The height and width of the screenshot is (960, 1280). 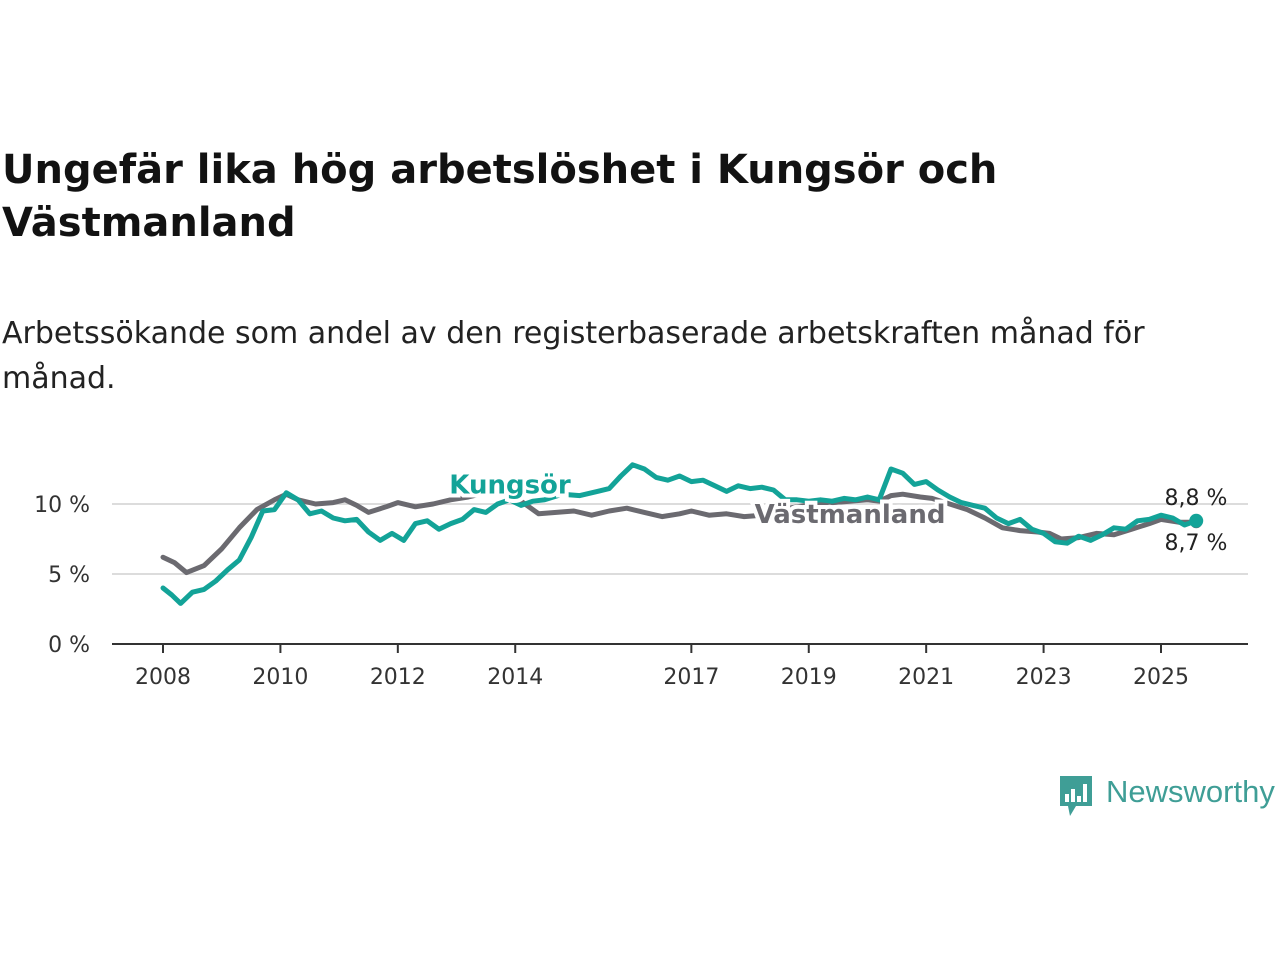 I want to click on x-tick-label: 2010, so click(x=280, y=677).